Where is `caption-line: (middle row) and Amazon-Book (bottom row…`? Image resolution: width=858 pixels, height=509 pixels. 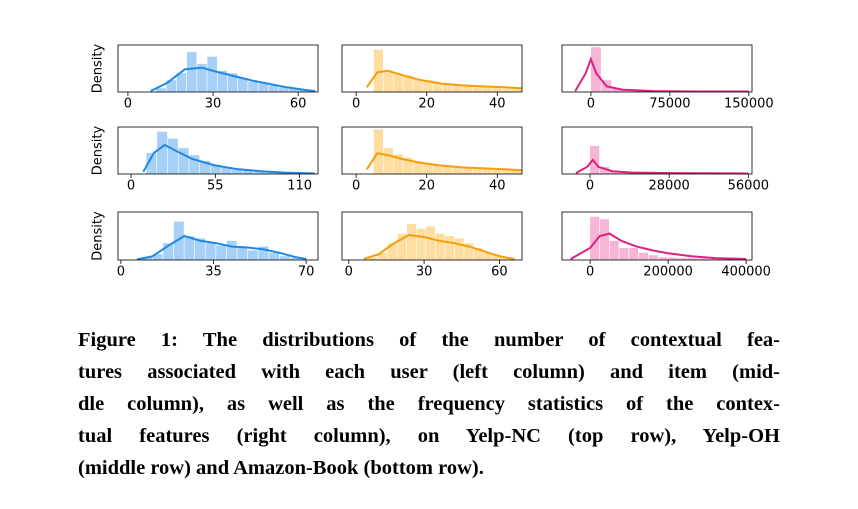
caption-line: (middle row) and Amazon-Book (bottom row… is located at coordinates (281, 468).